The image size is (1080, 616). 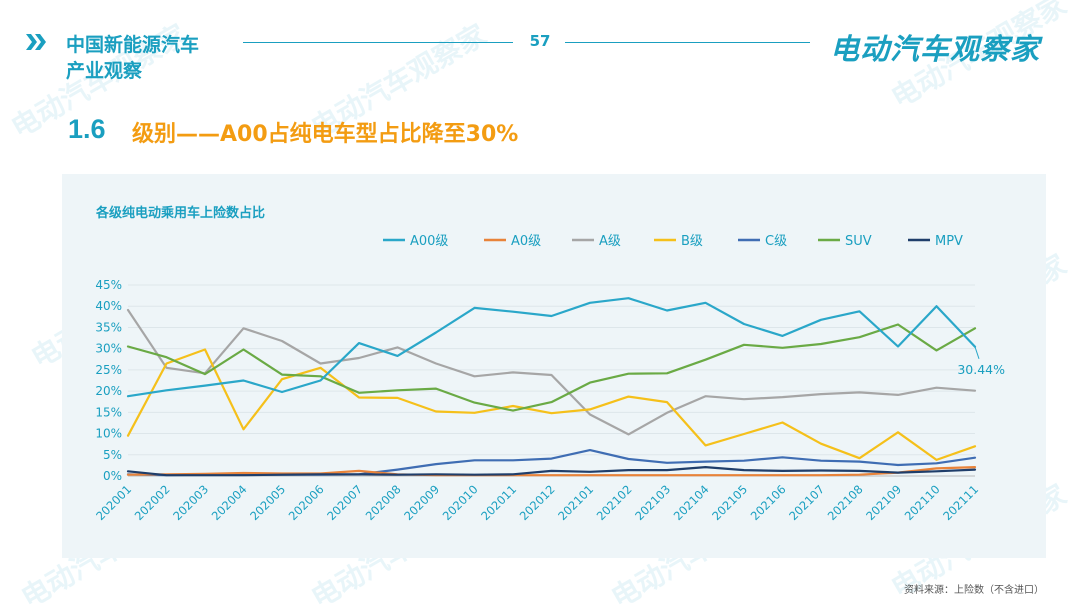 What do you see at coordinates (421, 502) in the screenshot?
I see `x-tick-label: 202009` at bounding box center [421, 502].